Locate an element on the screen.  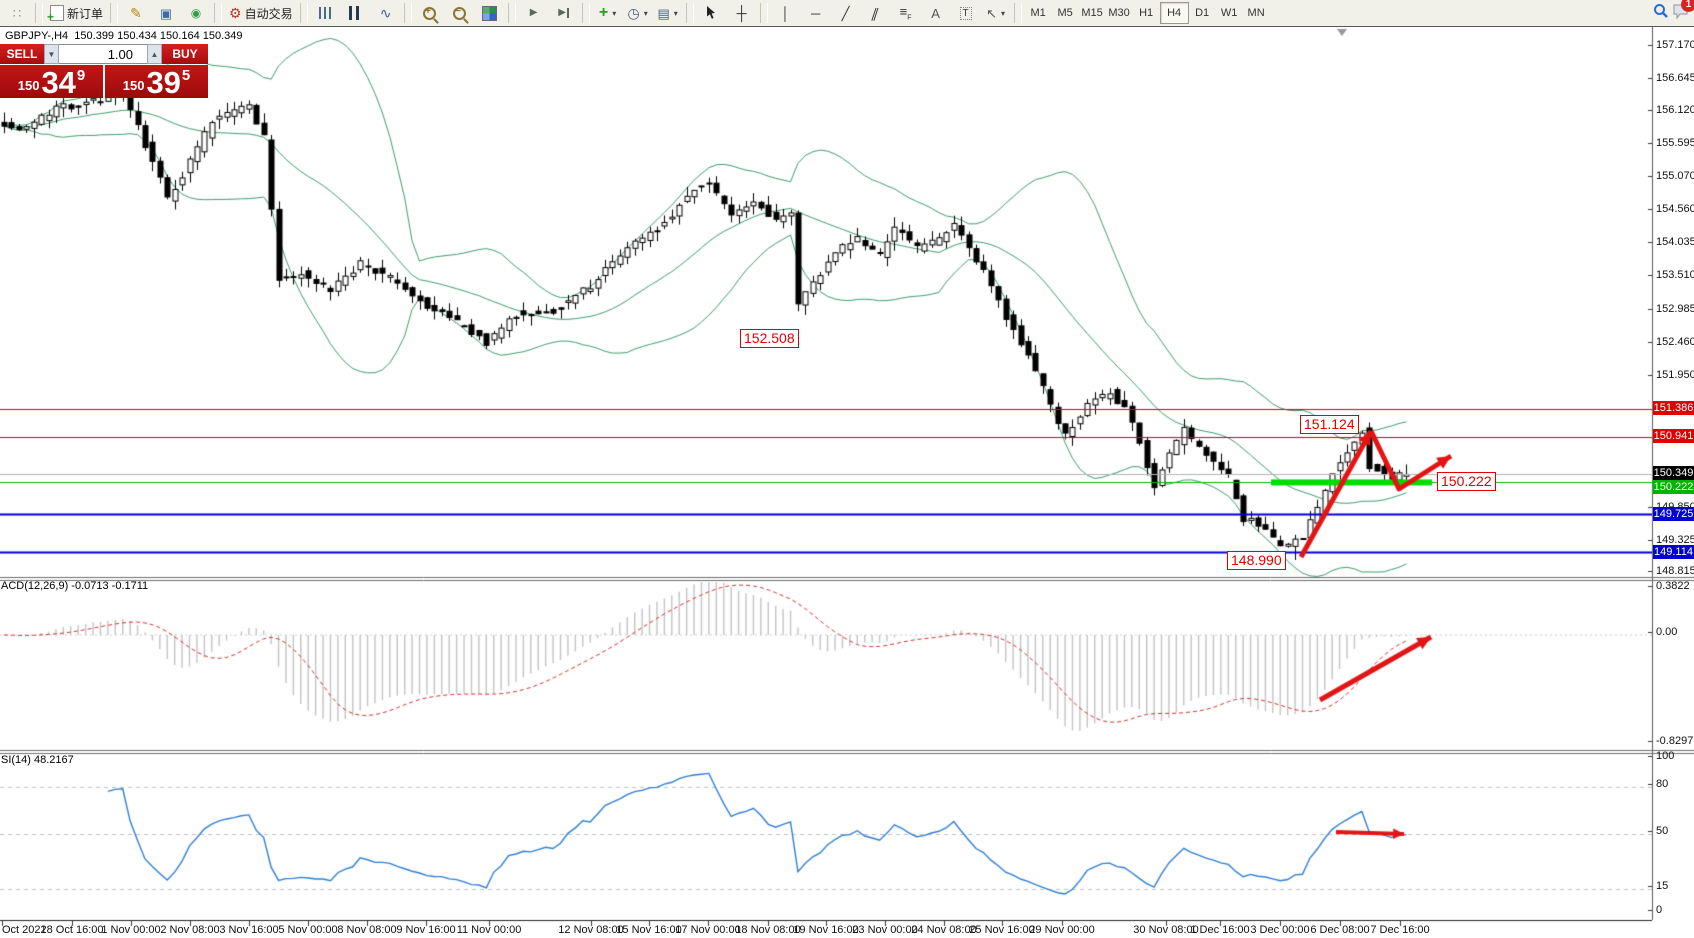
one-click-trading-panel: SELL ▼ 1.00 ▲ BUY 150 34 9 150 39 5 is located at coordinates (104, 71).